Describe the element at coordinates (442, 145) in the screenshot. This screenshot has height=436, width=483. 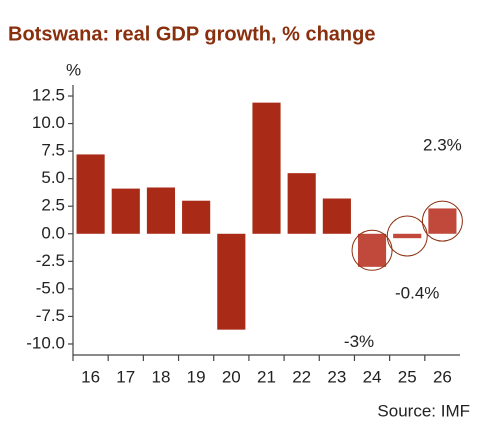
I see `value-label: 2.3%` at that location.